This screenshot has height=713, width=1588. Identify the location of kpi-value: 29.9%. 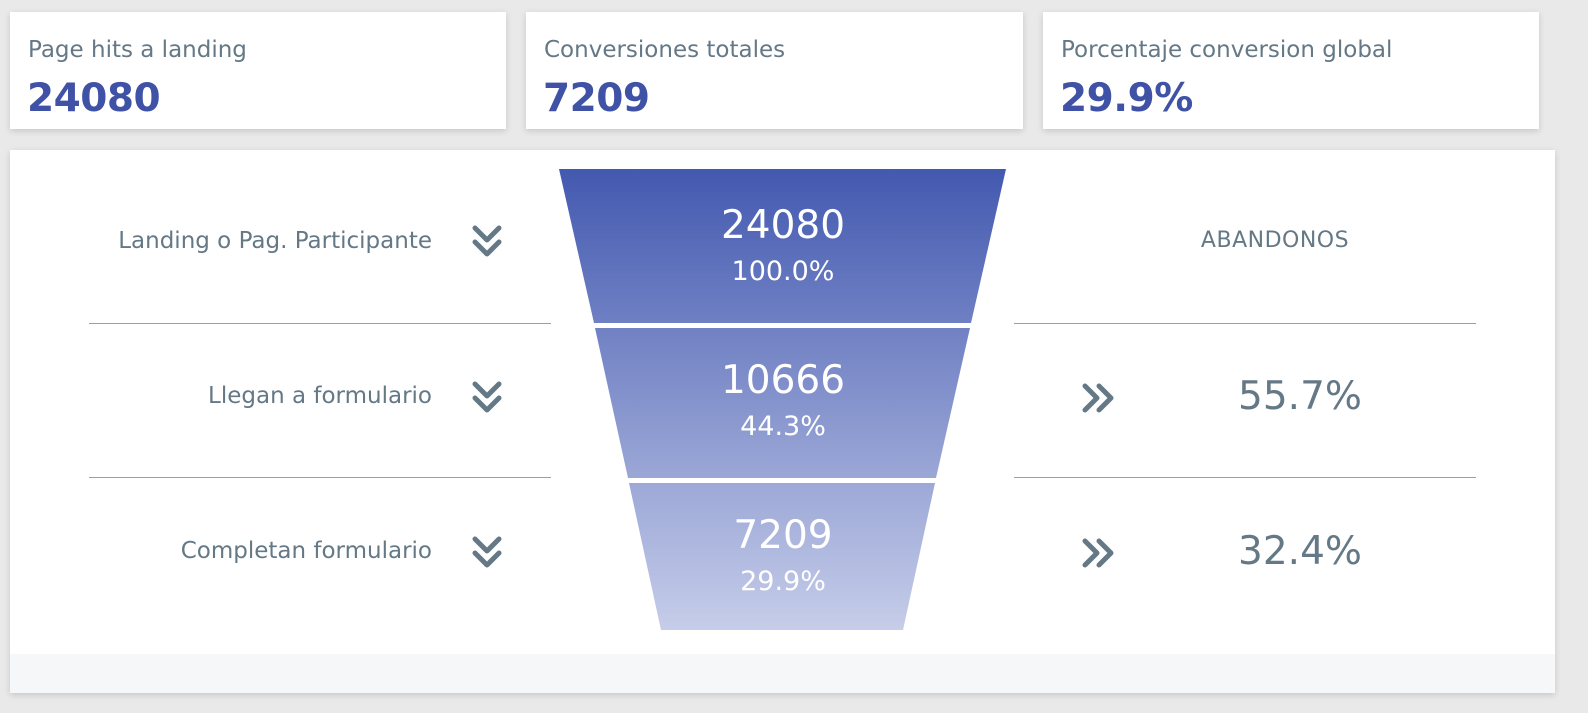
(1126, 98).